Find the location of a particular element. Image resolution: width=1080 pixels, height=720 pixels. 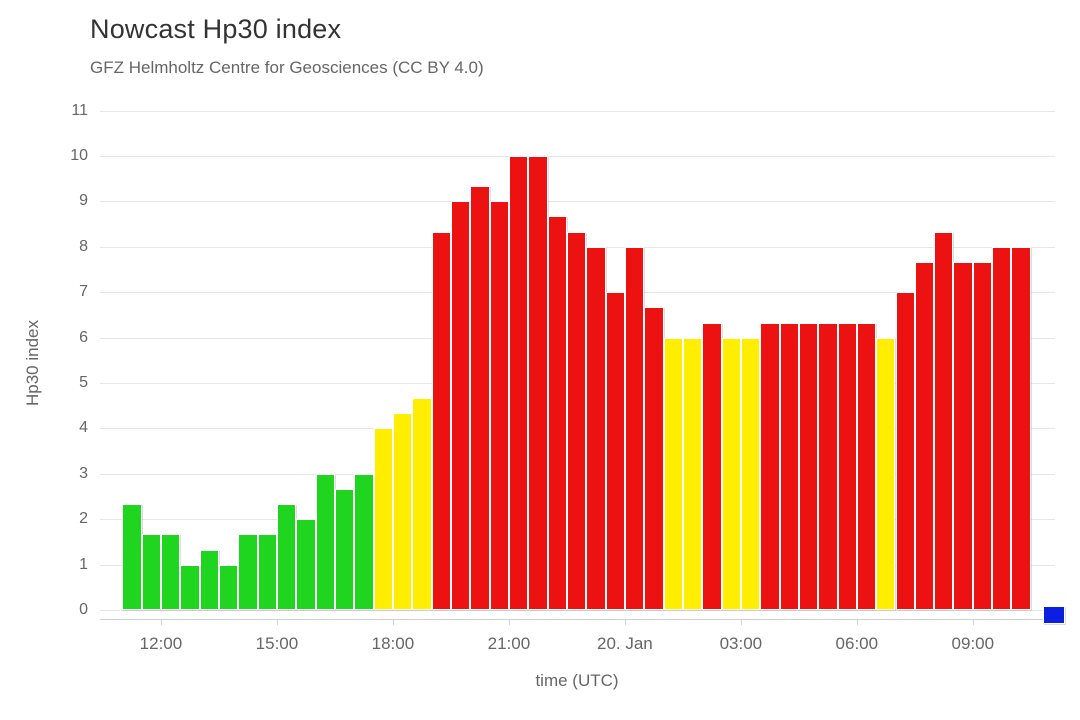

current-interval-marker is located at coordinates (1053, 614).